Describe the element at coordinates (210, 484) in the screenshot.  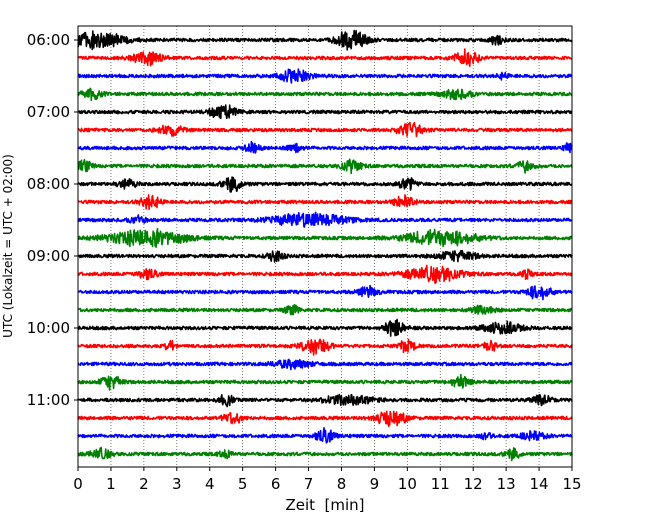
I see `x-tick-label: 4` at that location.